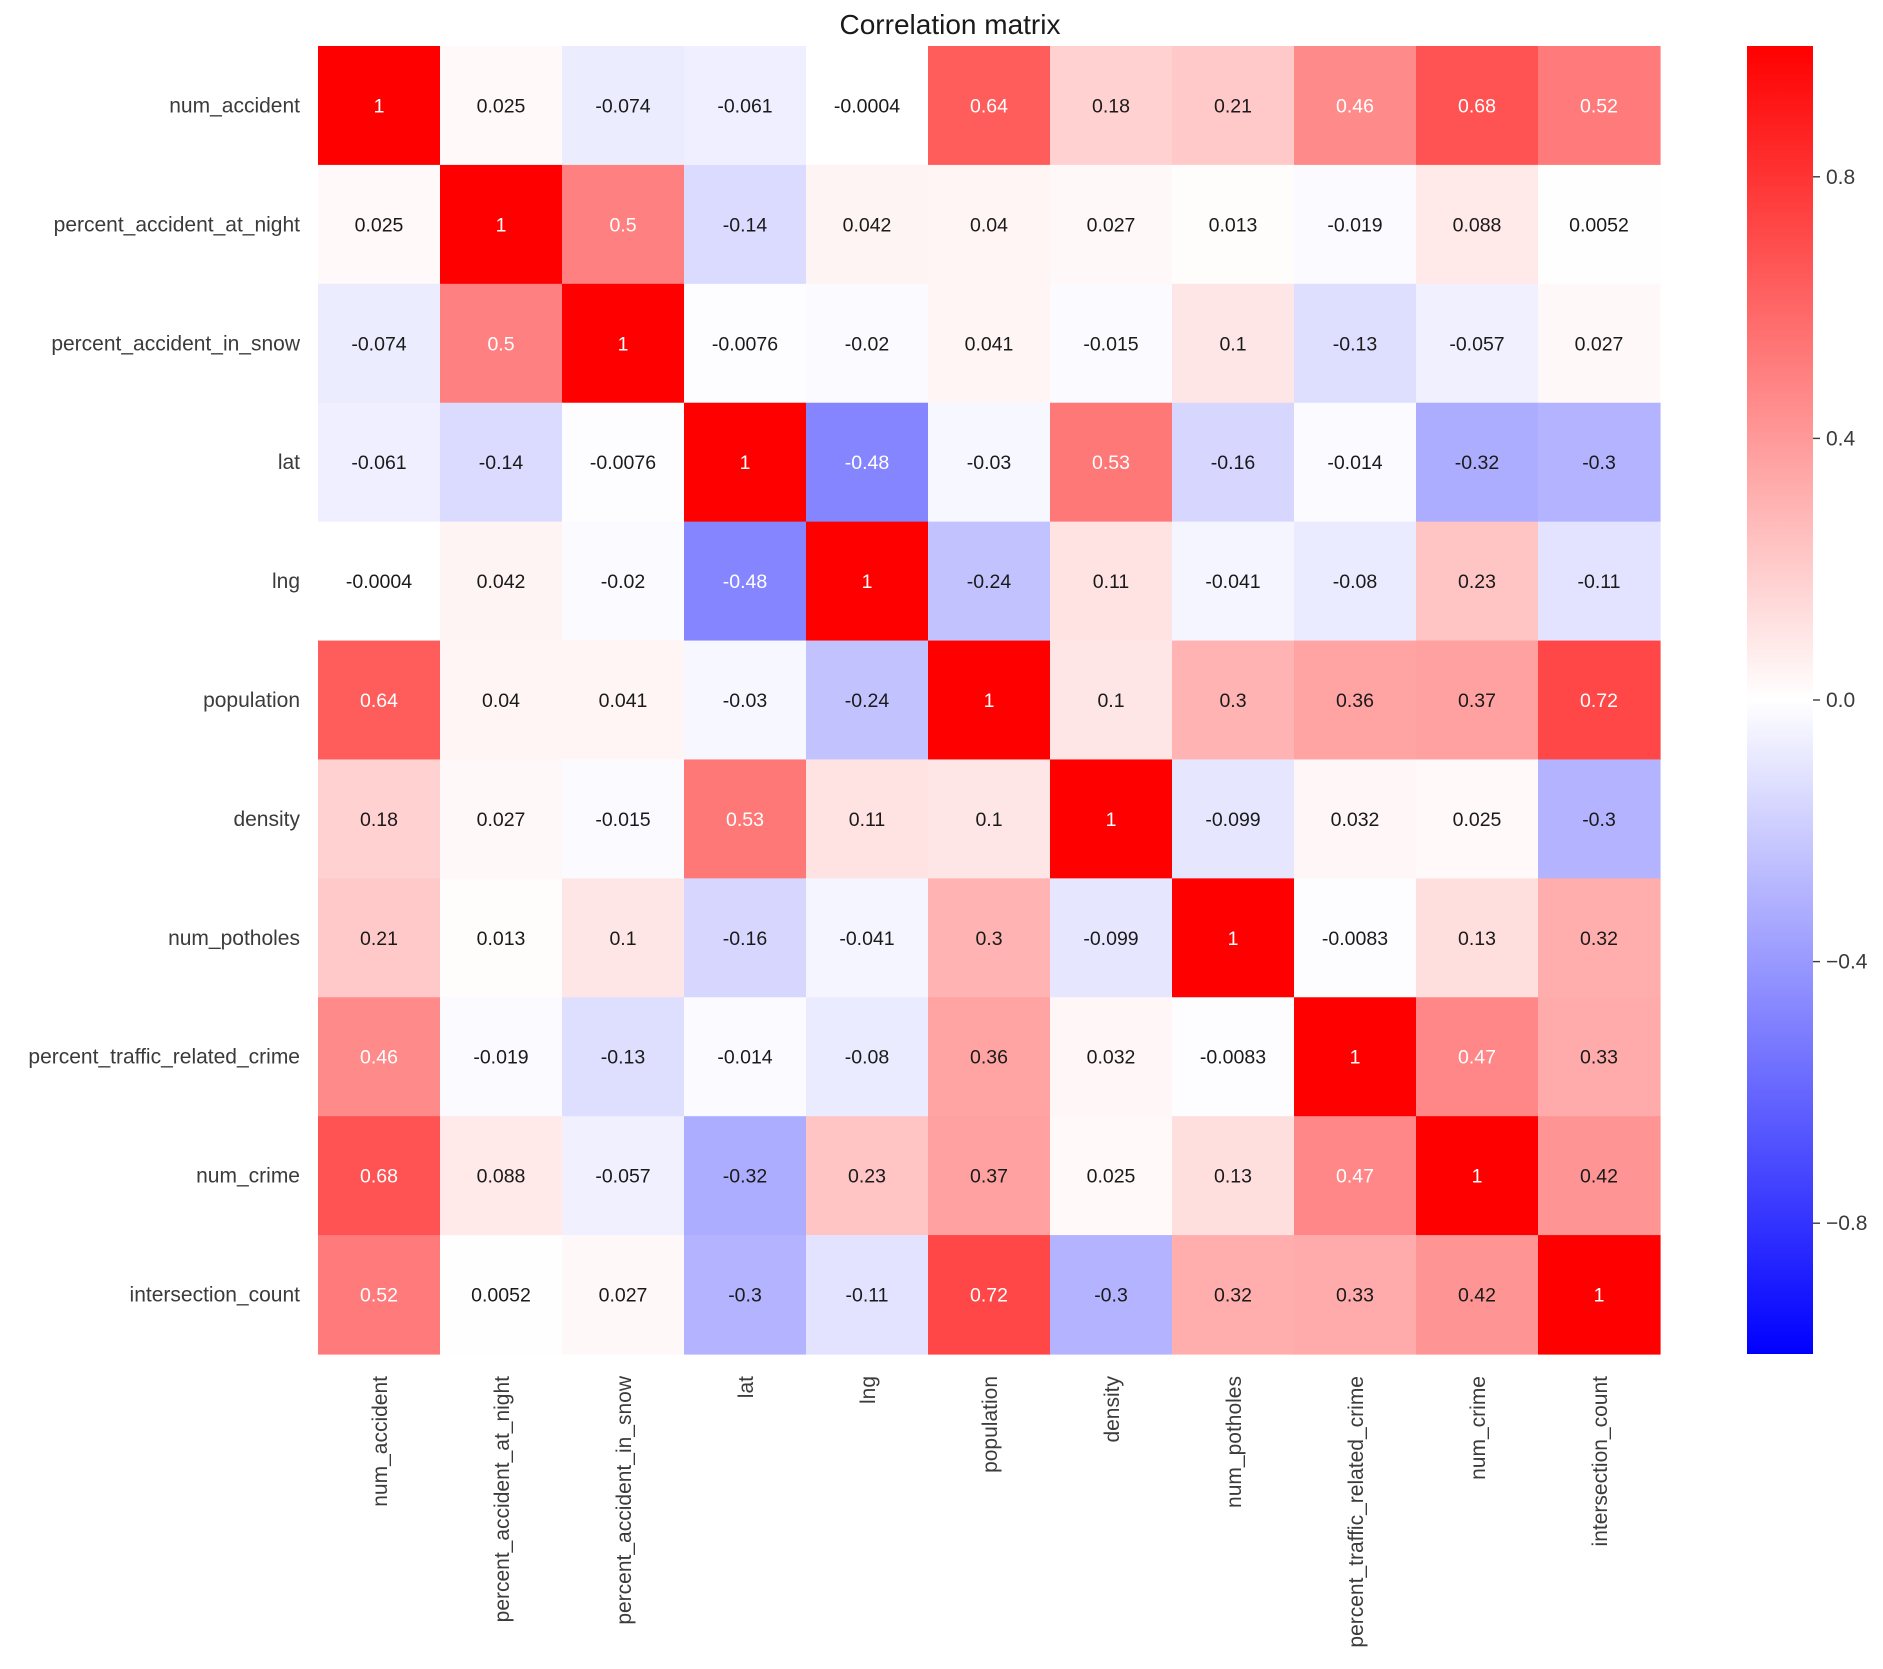 The height and width of the screenshot is (1669, 1883). I want to click on cell-value-label: -0.015, so click(1110, 344).